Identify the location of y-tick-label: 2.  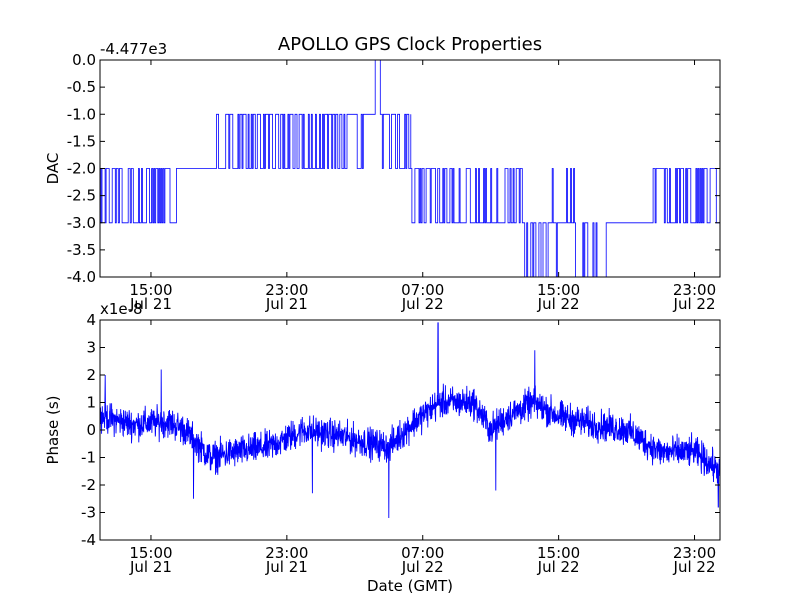
(91, 375).